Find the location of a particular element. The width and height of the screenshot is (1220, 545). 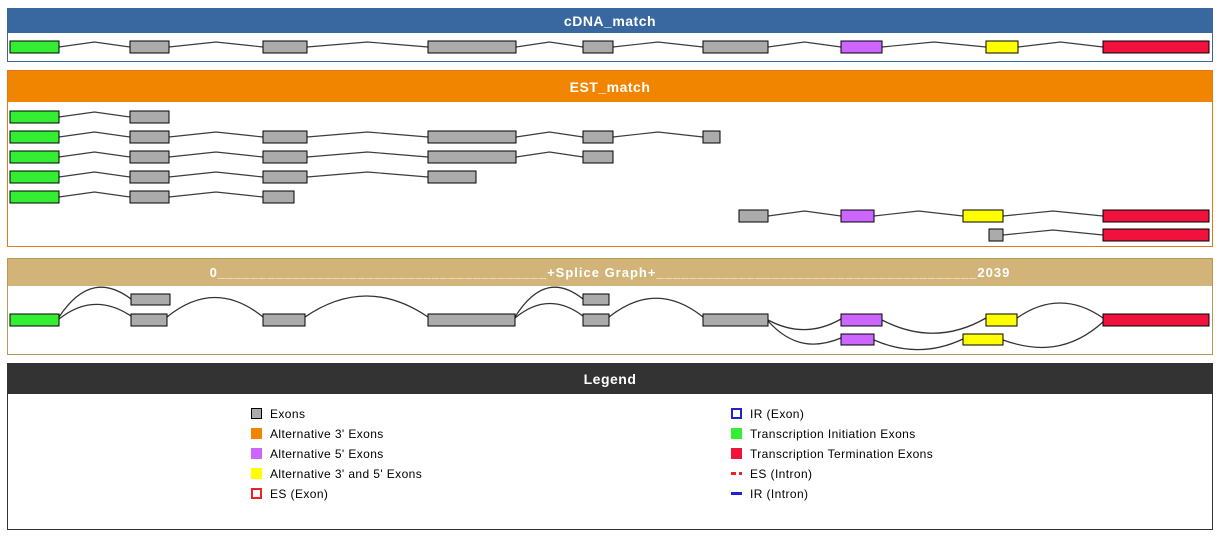

legend-item-label: IR (Intron) is located at coordinates (779, 493).